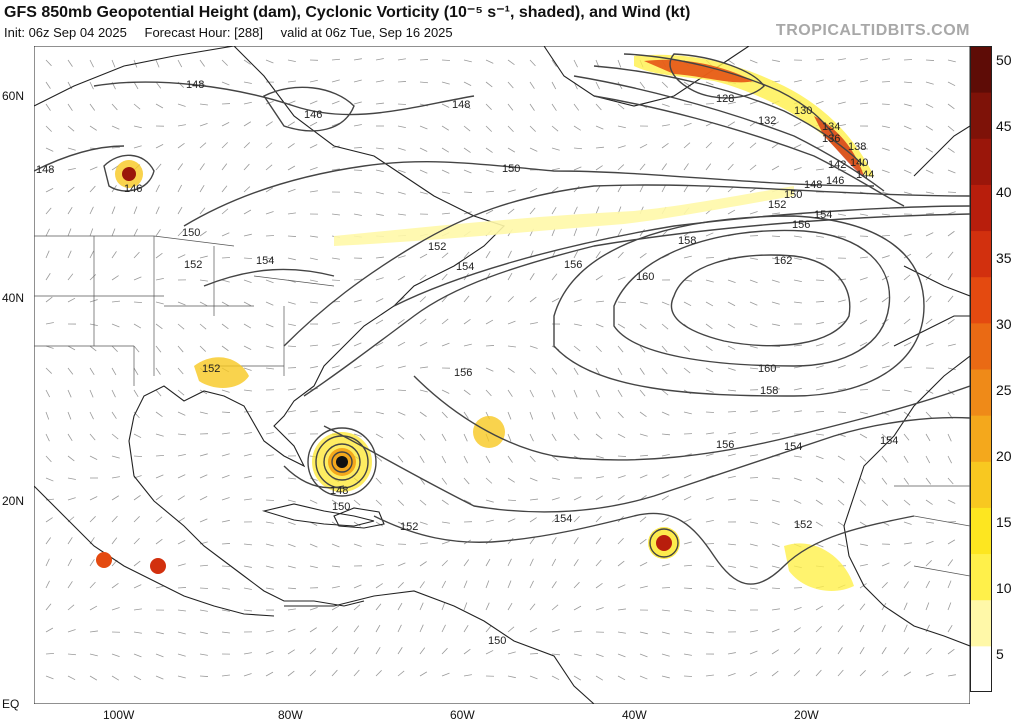 This screenshot has height=724, width=1024. I want to click on vorticity-band-midlat, so click(564, 216).